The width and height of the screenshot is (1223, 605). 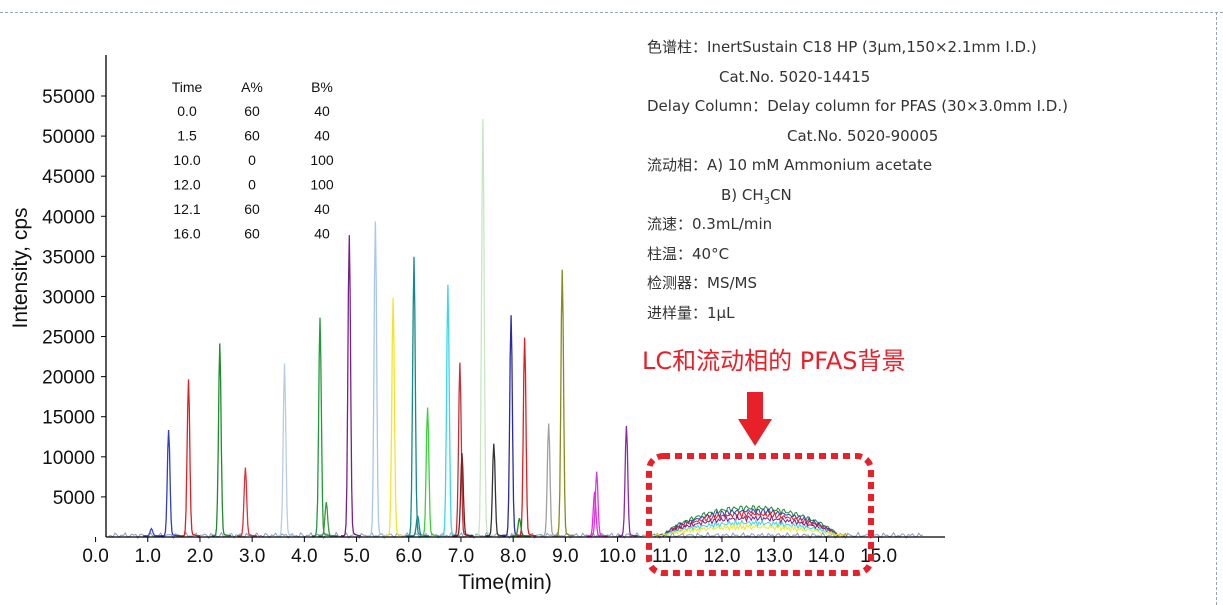 What do you see at coordinates (820, 165) in the screenshot?
I see `mobile-phase-a: A) 10 mM Ammonium acetate` at bounding box center [820, 165].